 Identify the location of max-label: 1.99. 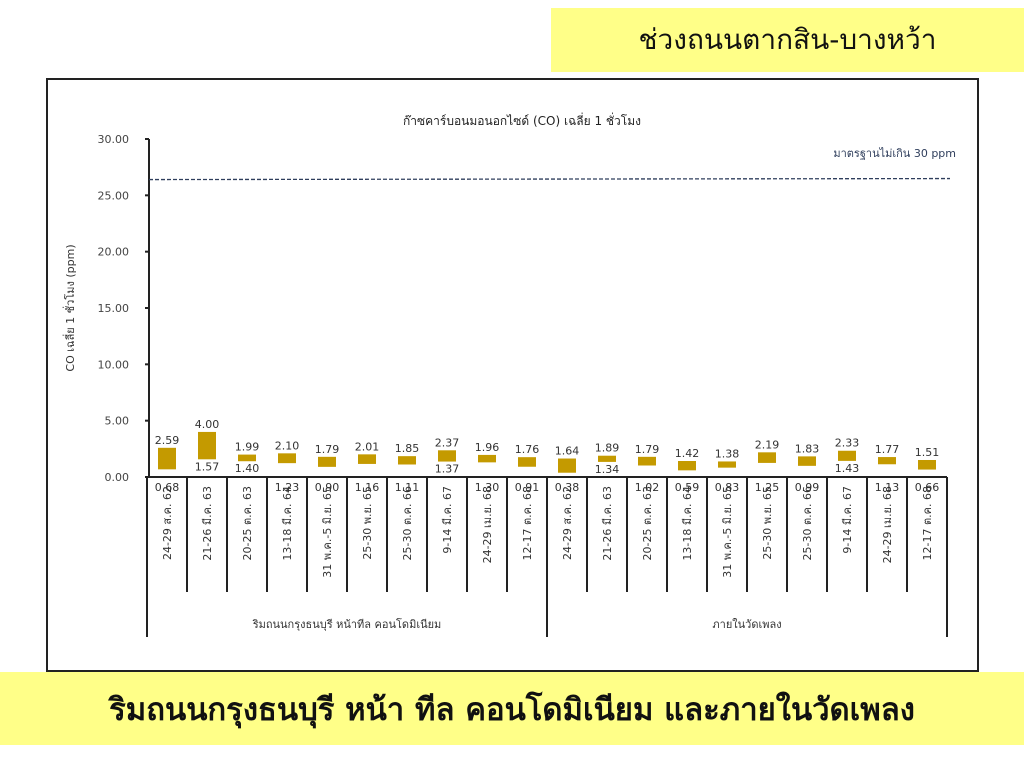
(247, 447).